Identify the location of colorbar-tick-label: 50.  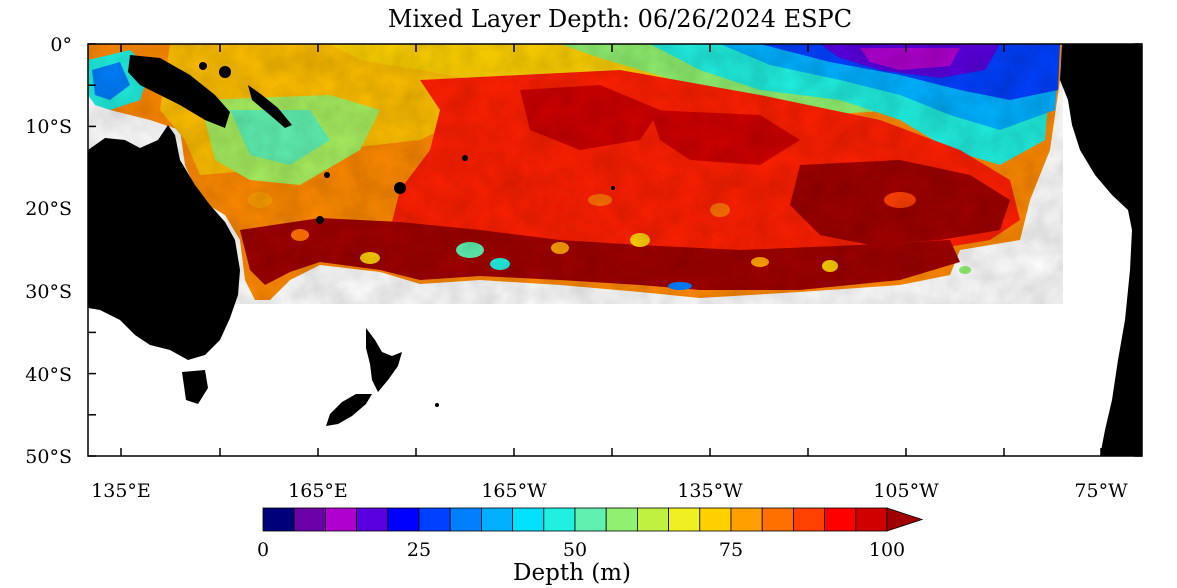
(575, 550).